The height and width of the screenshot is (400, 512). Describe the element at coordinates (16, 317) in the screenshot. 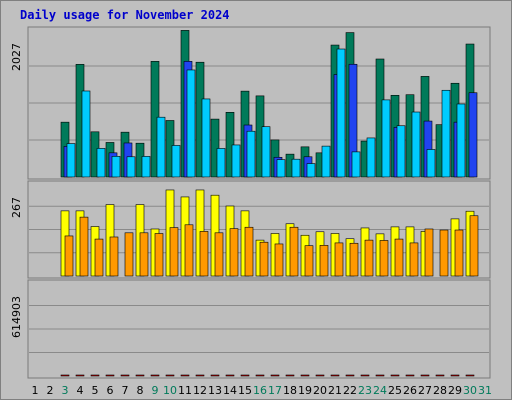

I see `y-max-label: 614903` at that location.